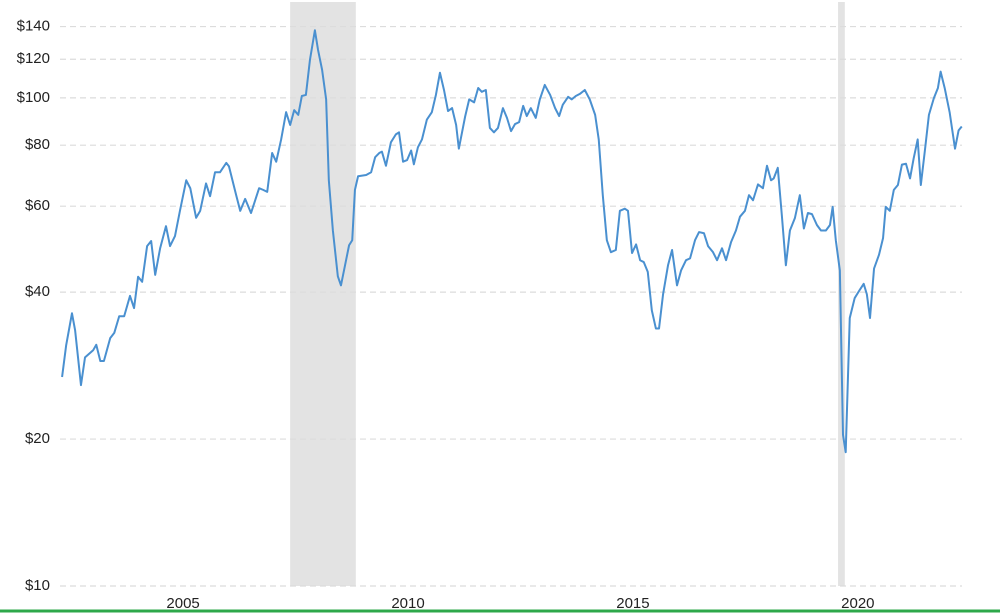 This screenshot has width=1000, height=613. Describe the element at coordinates (857, 603) in the screenshot. I see `x-tick-label: 2020` at that location.